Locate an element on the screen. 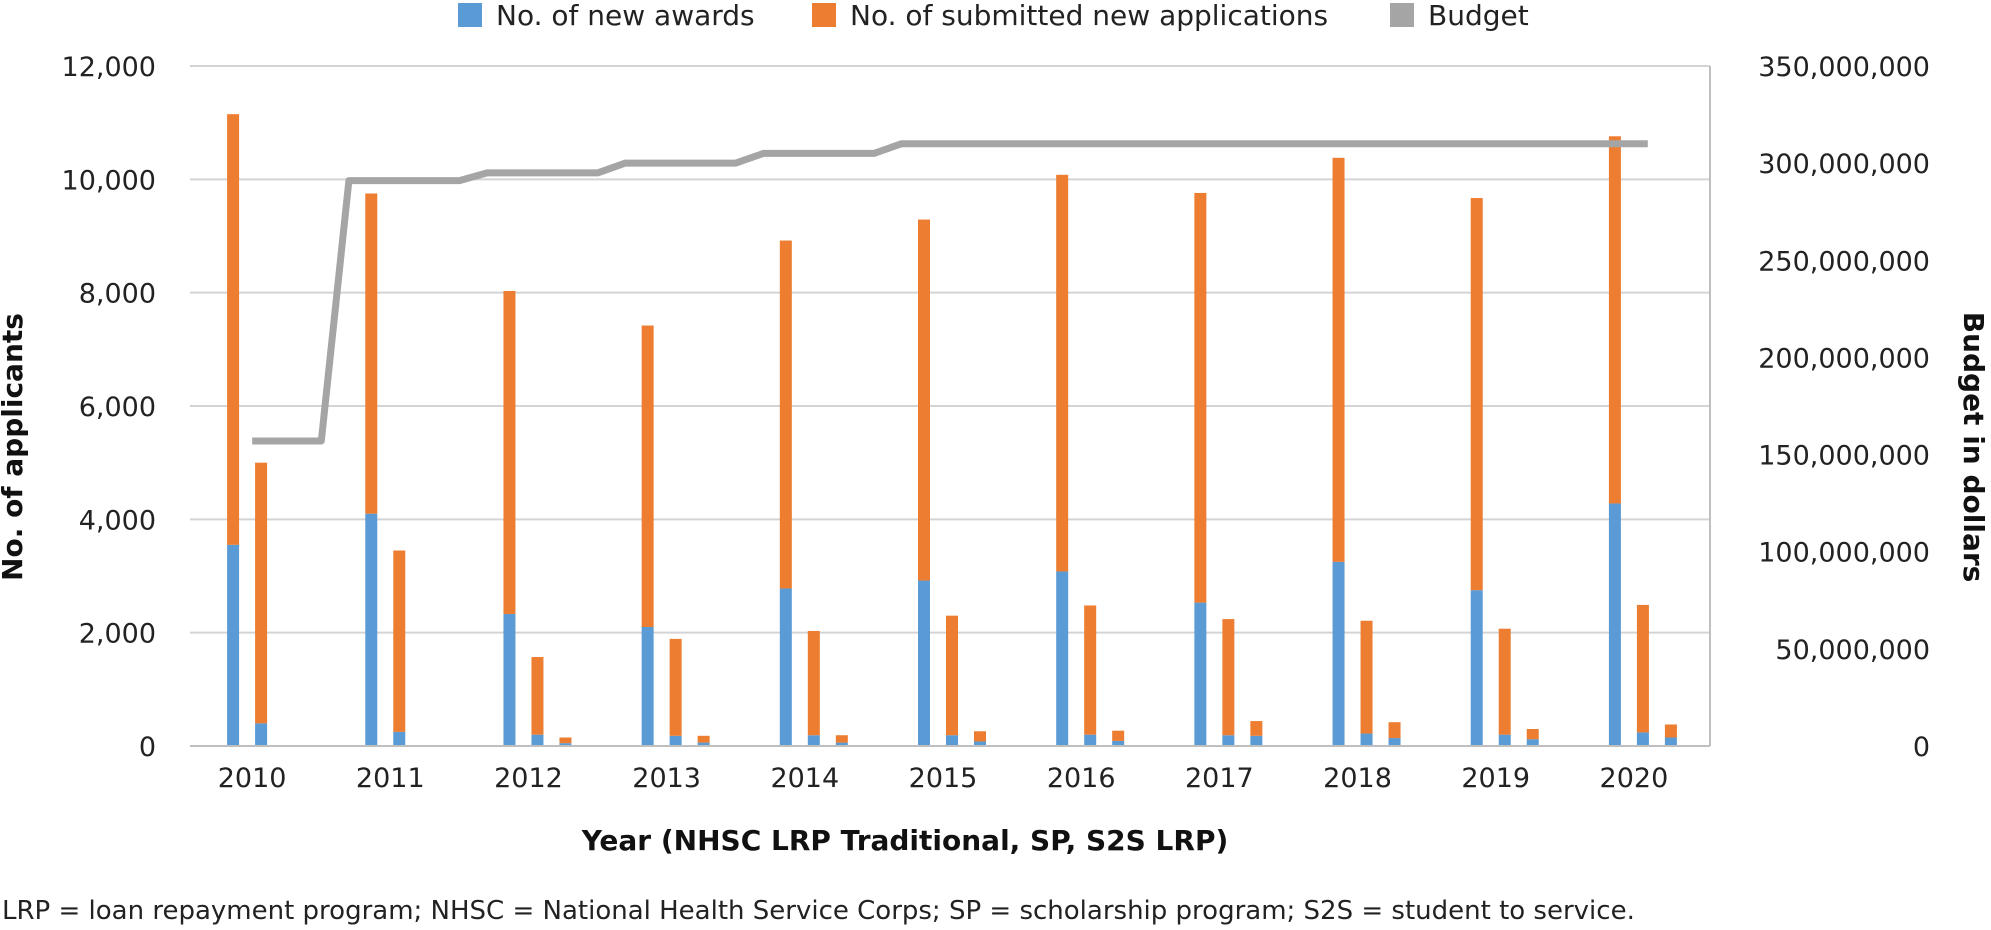  x-tick-label: 2019 is located at coordinates (1495, 778).